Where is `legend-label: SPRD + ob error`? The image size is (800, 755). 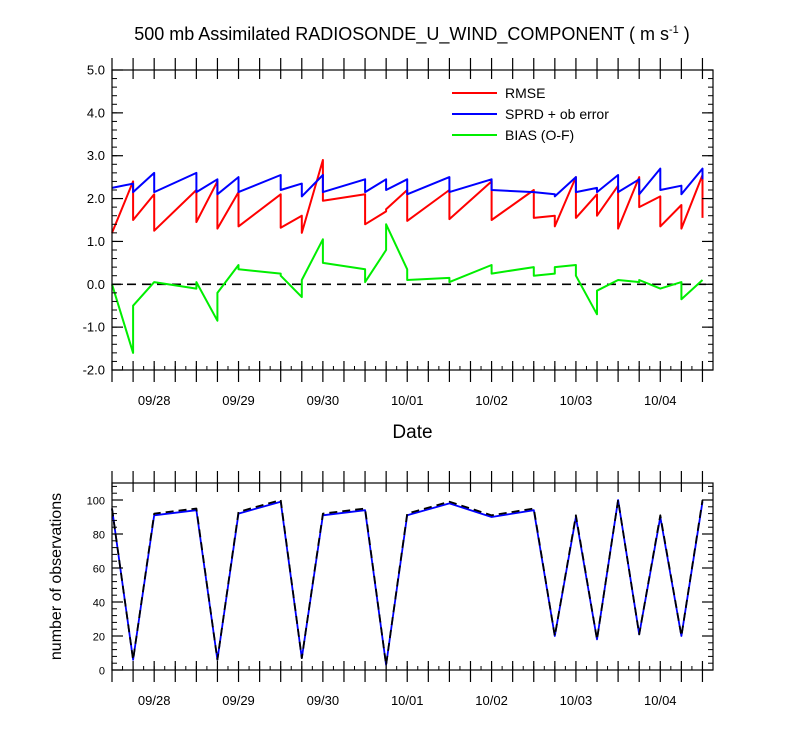
legend-label: SPRD + ob error is located at coordinates (557, 114).